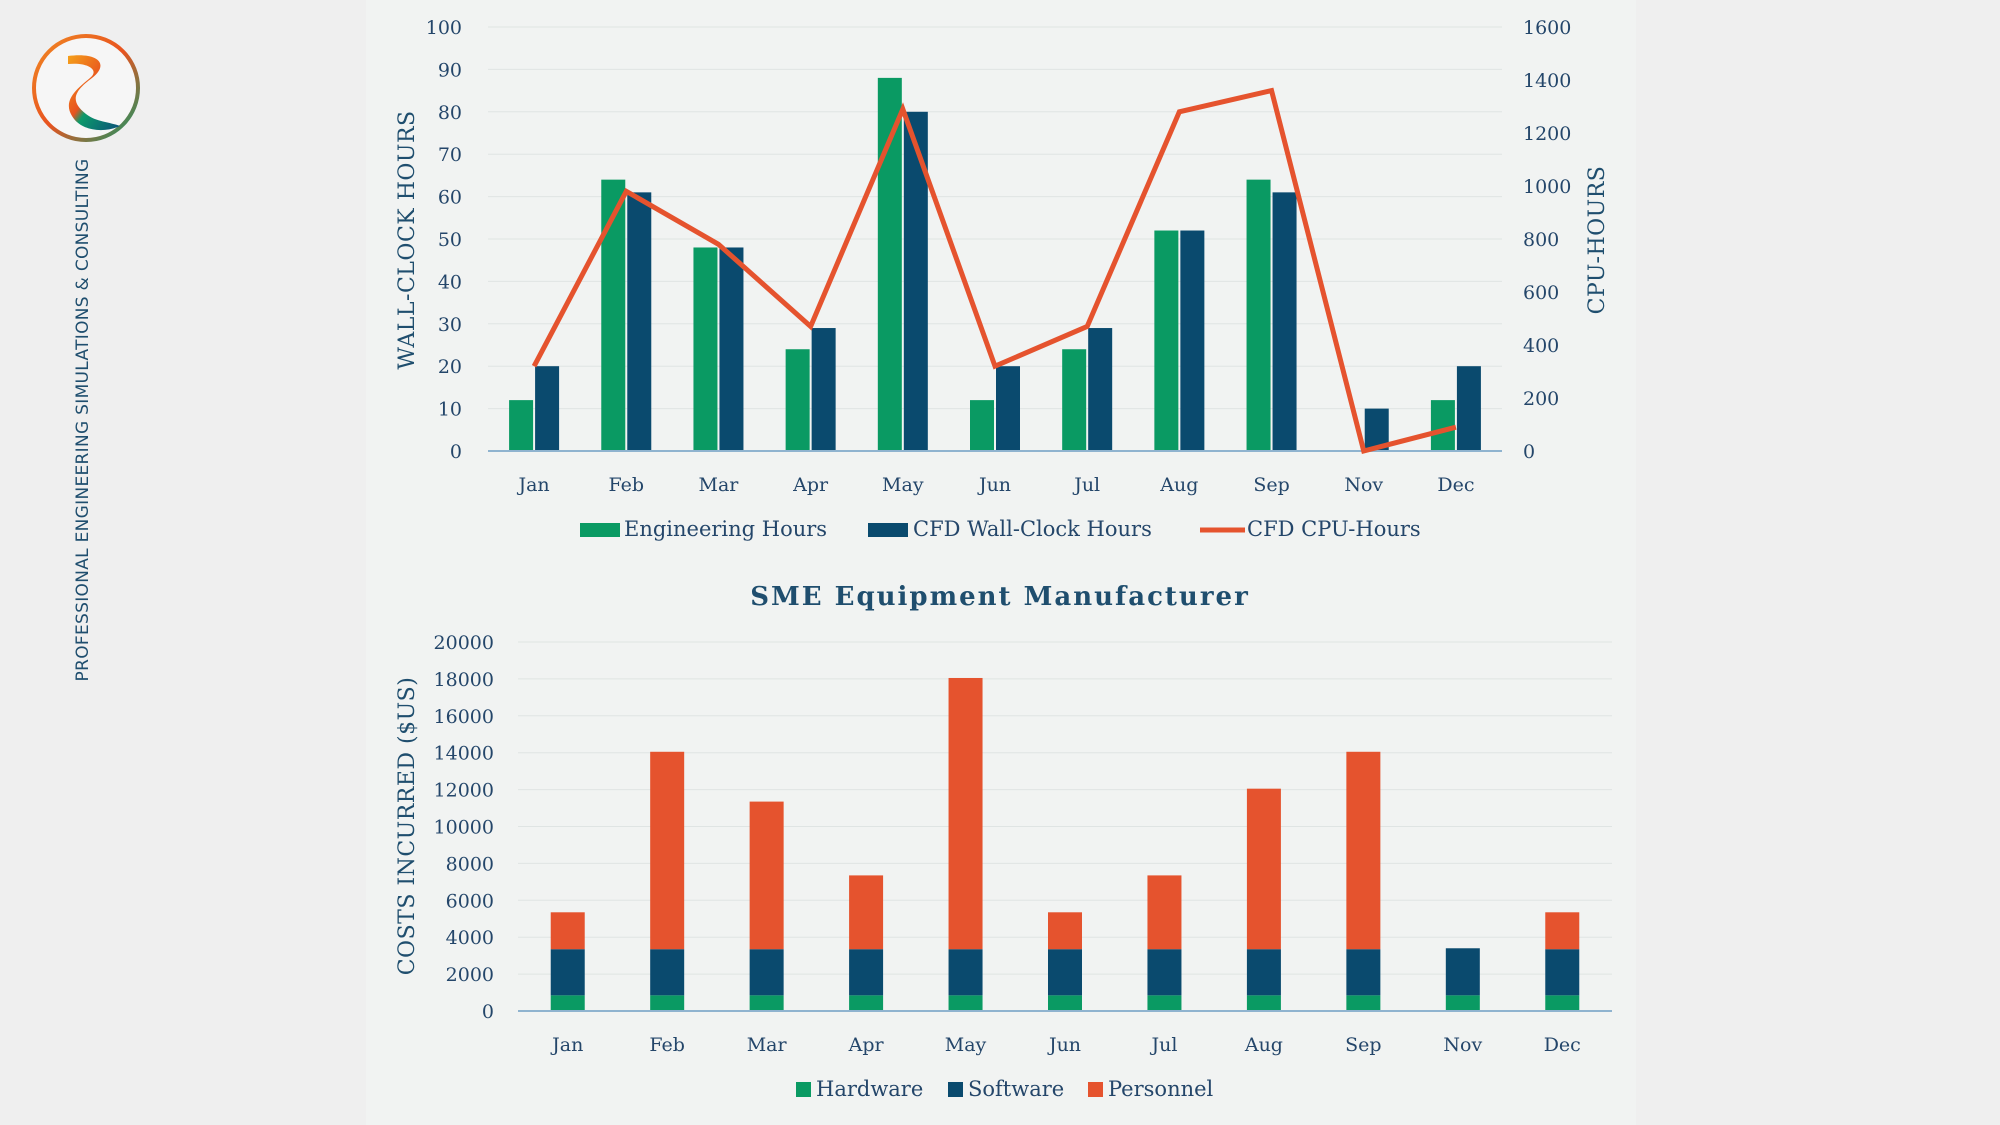  I want to click on y-tick-label: 40, so click(450, 282).